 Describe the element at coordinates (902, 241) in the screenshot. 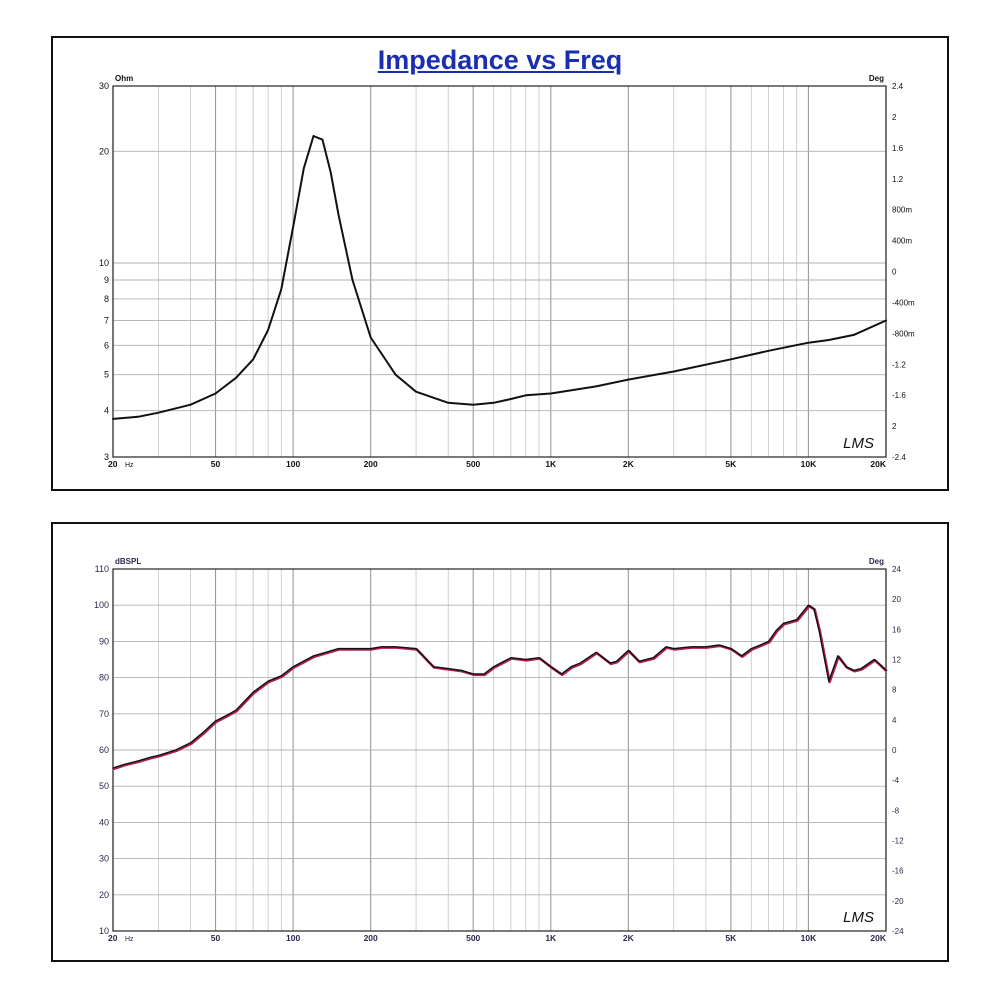

I see `right-tick-label: 400m` at that location.